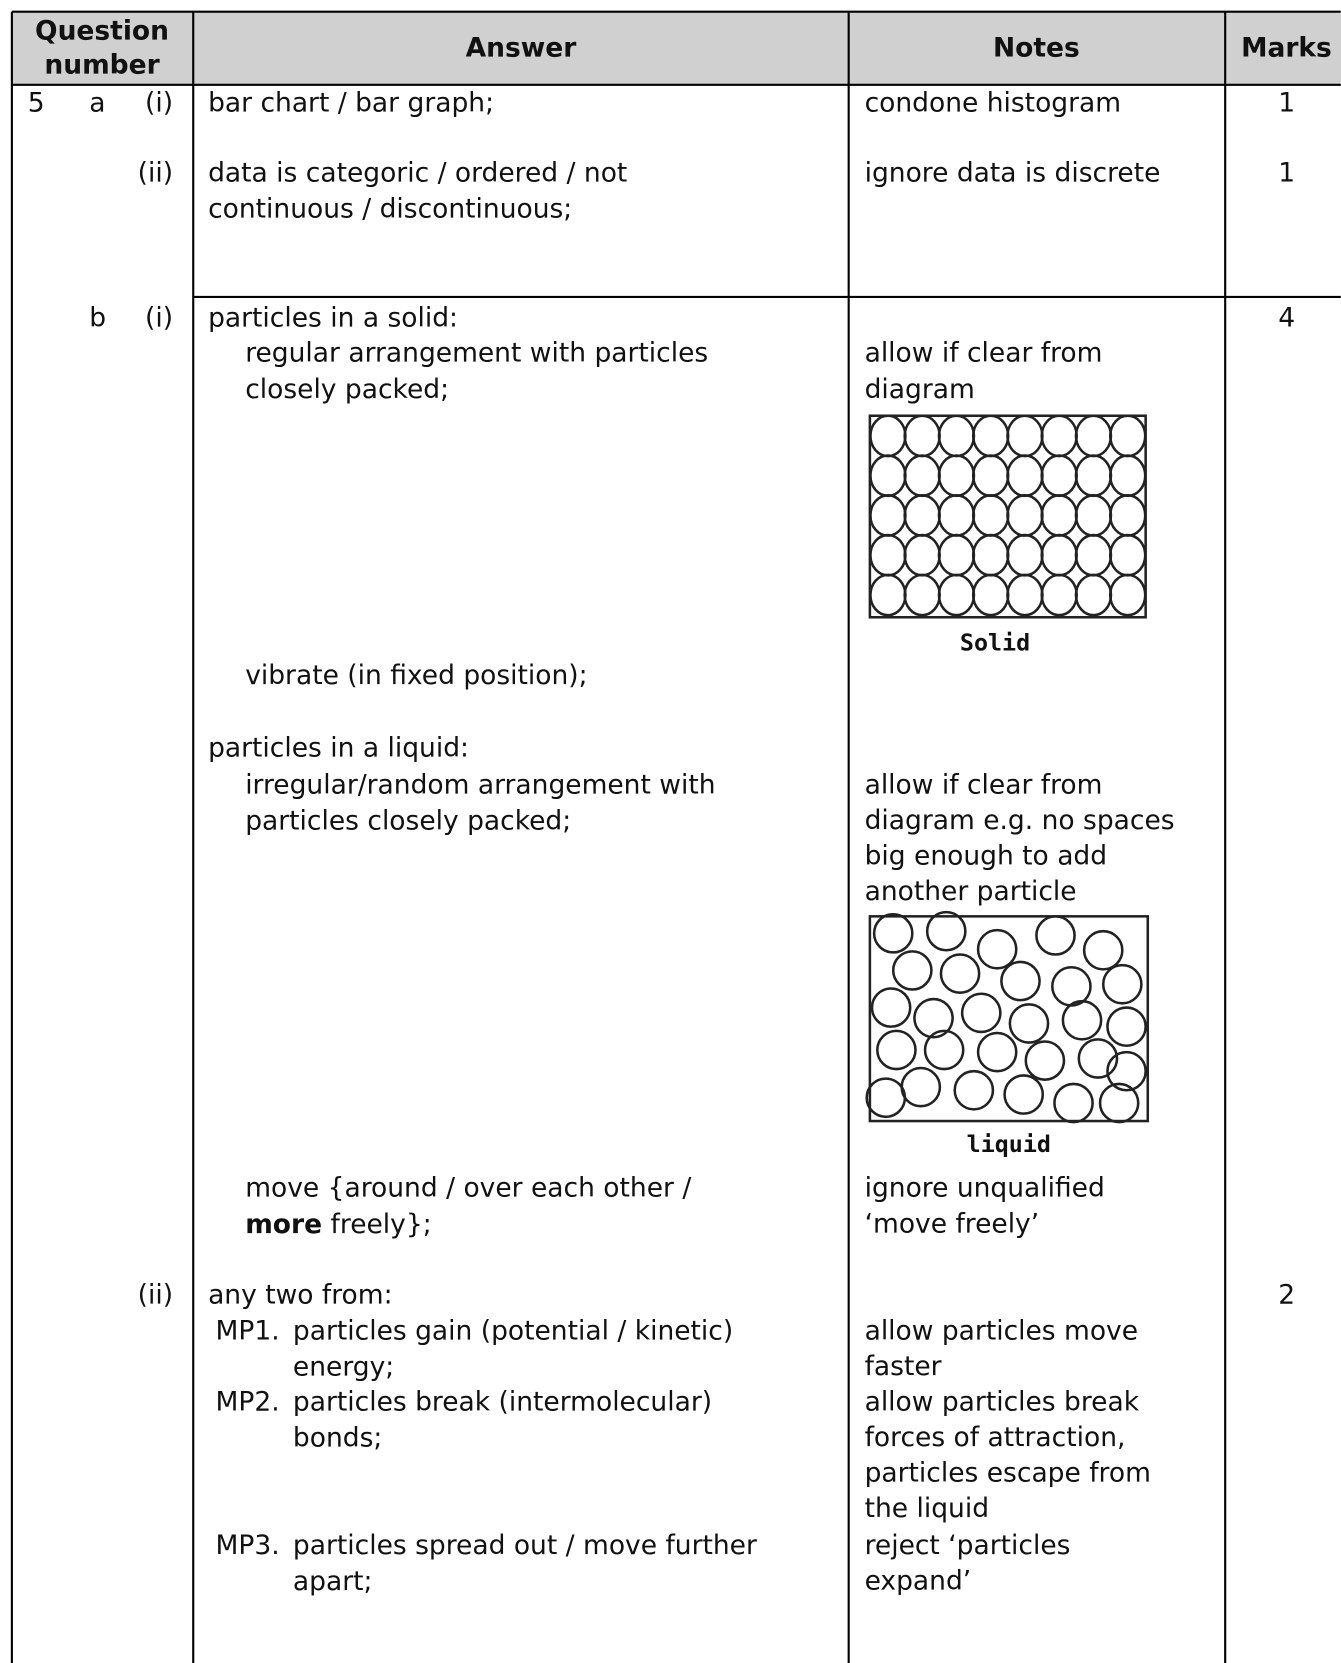  Describe the element at coordinates (1036, 47) in the screenshot. I see `header-cell: Notes` at that location.